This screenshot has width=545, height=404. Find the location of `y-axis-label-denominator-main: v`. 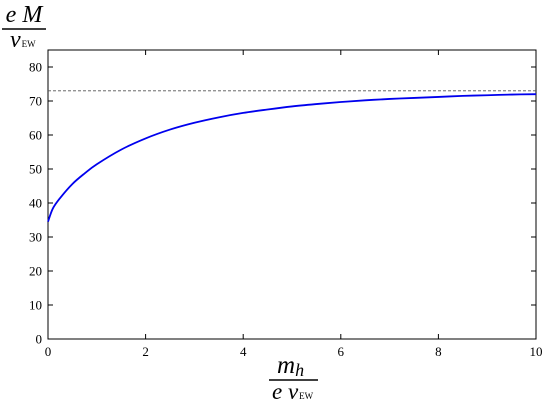

y-axis-label-denominator-main: v is located at coordinates (15, 40).